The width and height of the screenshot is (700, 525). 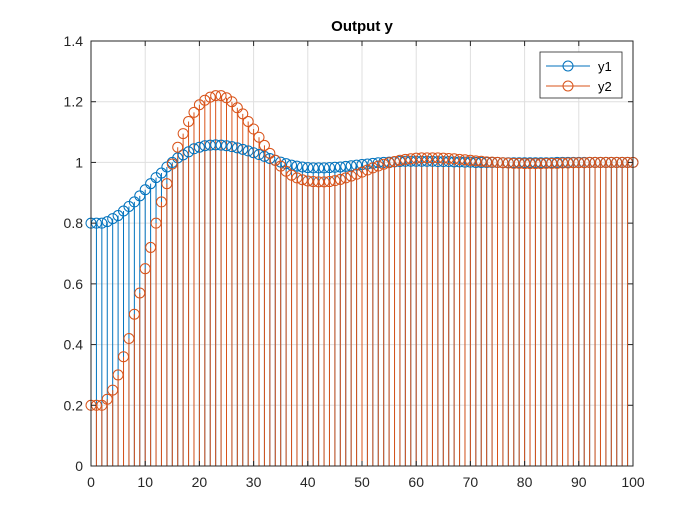 What do you see at coordinates (633, 482) in the screenshot?
I see `x-tick-label: 100` at bounding box center [633, 482].